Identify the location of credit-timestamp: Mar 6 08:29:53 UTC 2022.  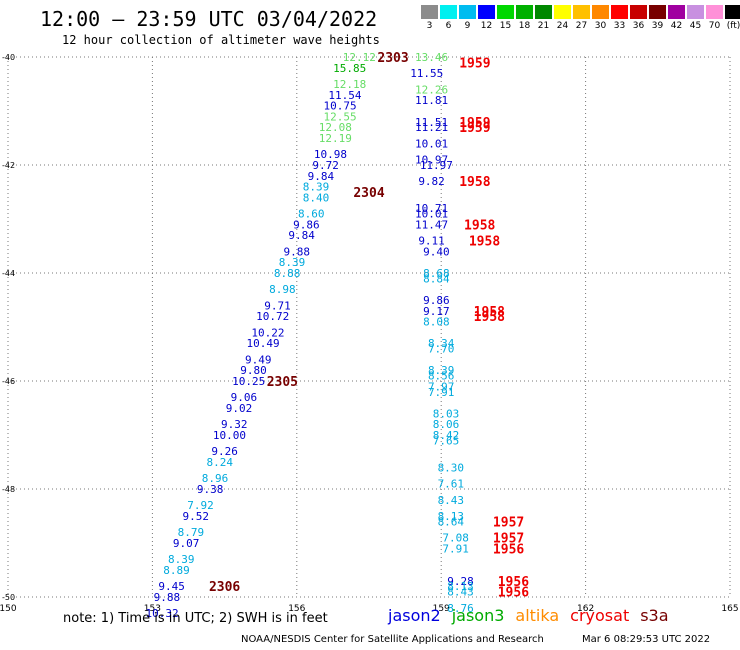
(646, 639).